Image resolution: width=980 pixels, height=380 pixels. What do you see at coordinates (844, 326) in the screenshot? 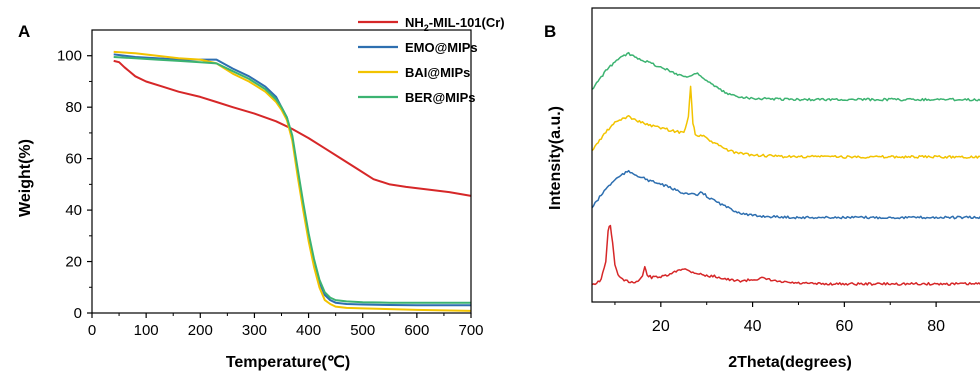
I see `x-tick-label: 60` at bounding box center [844, 326].